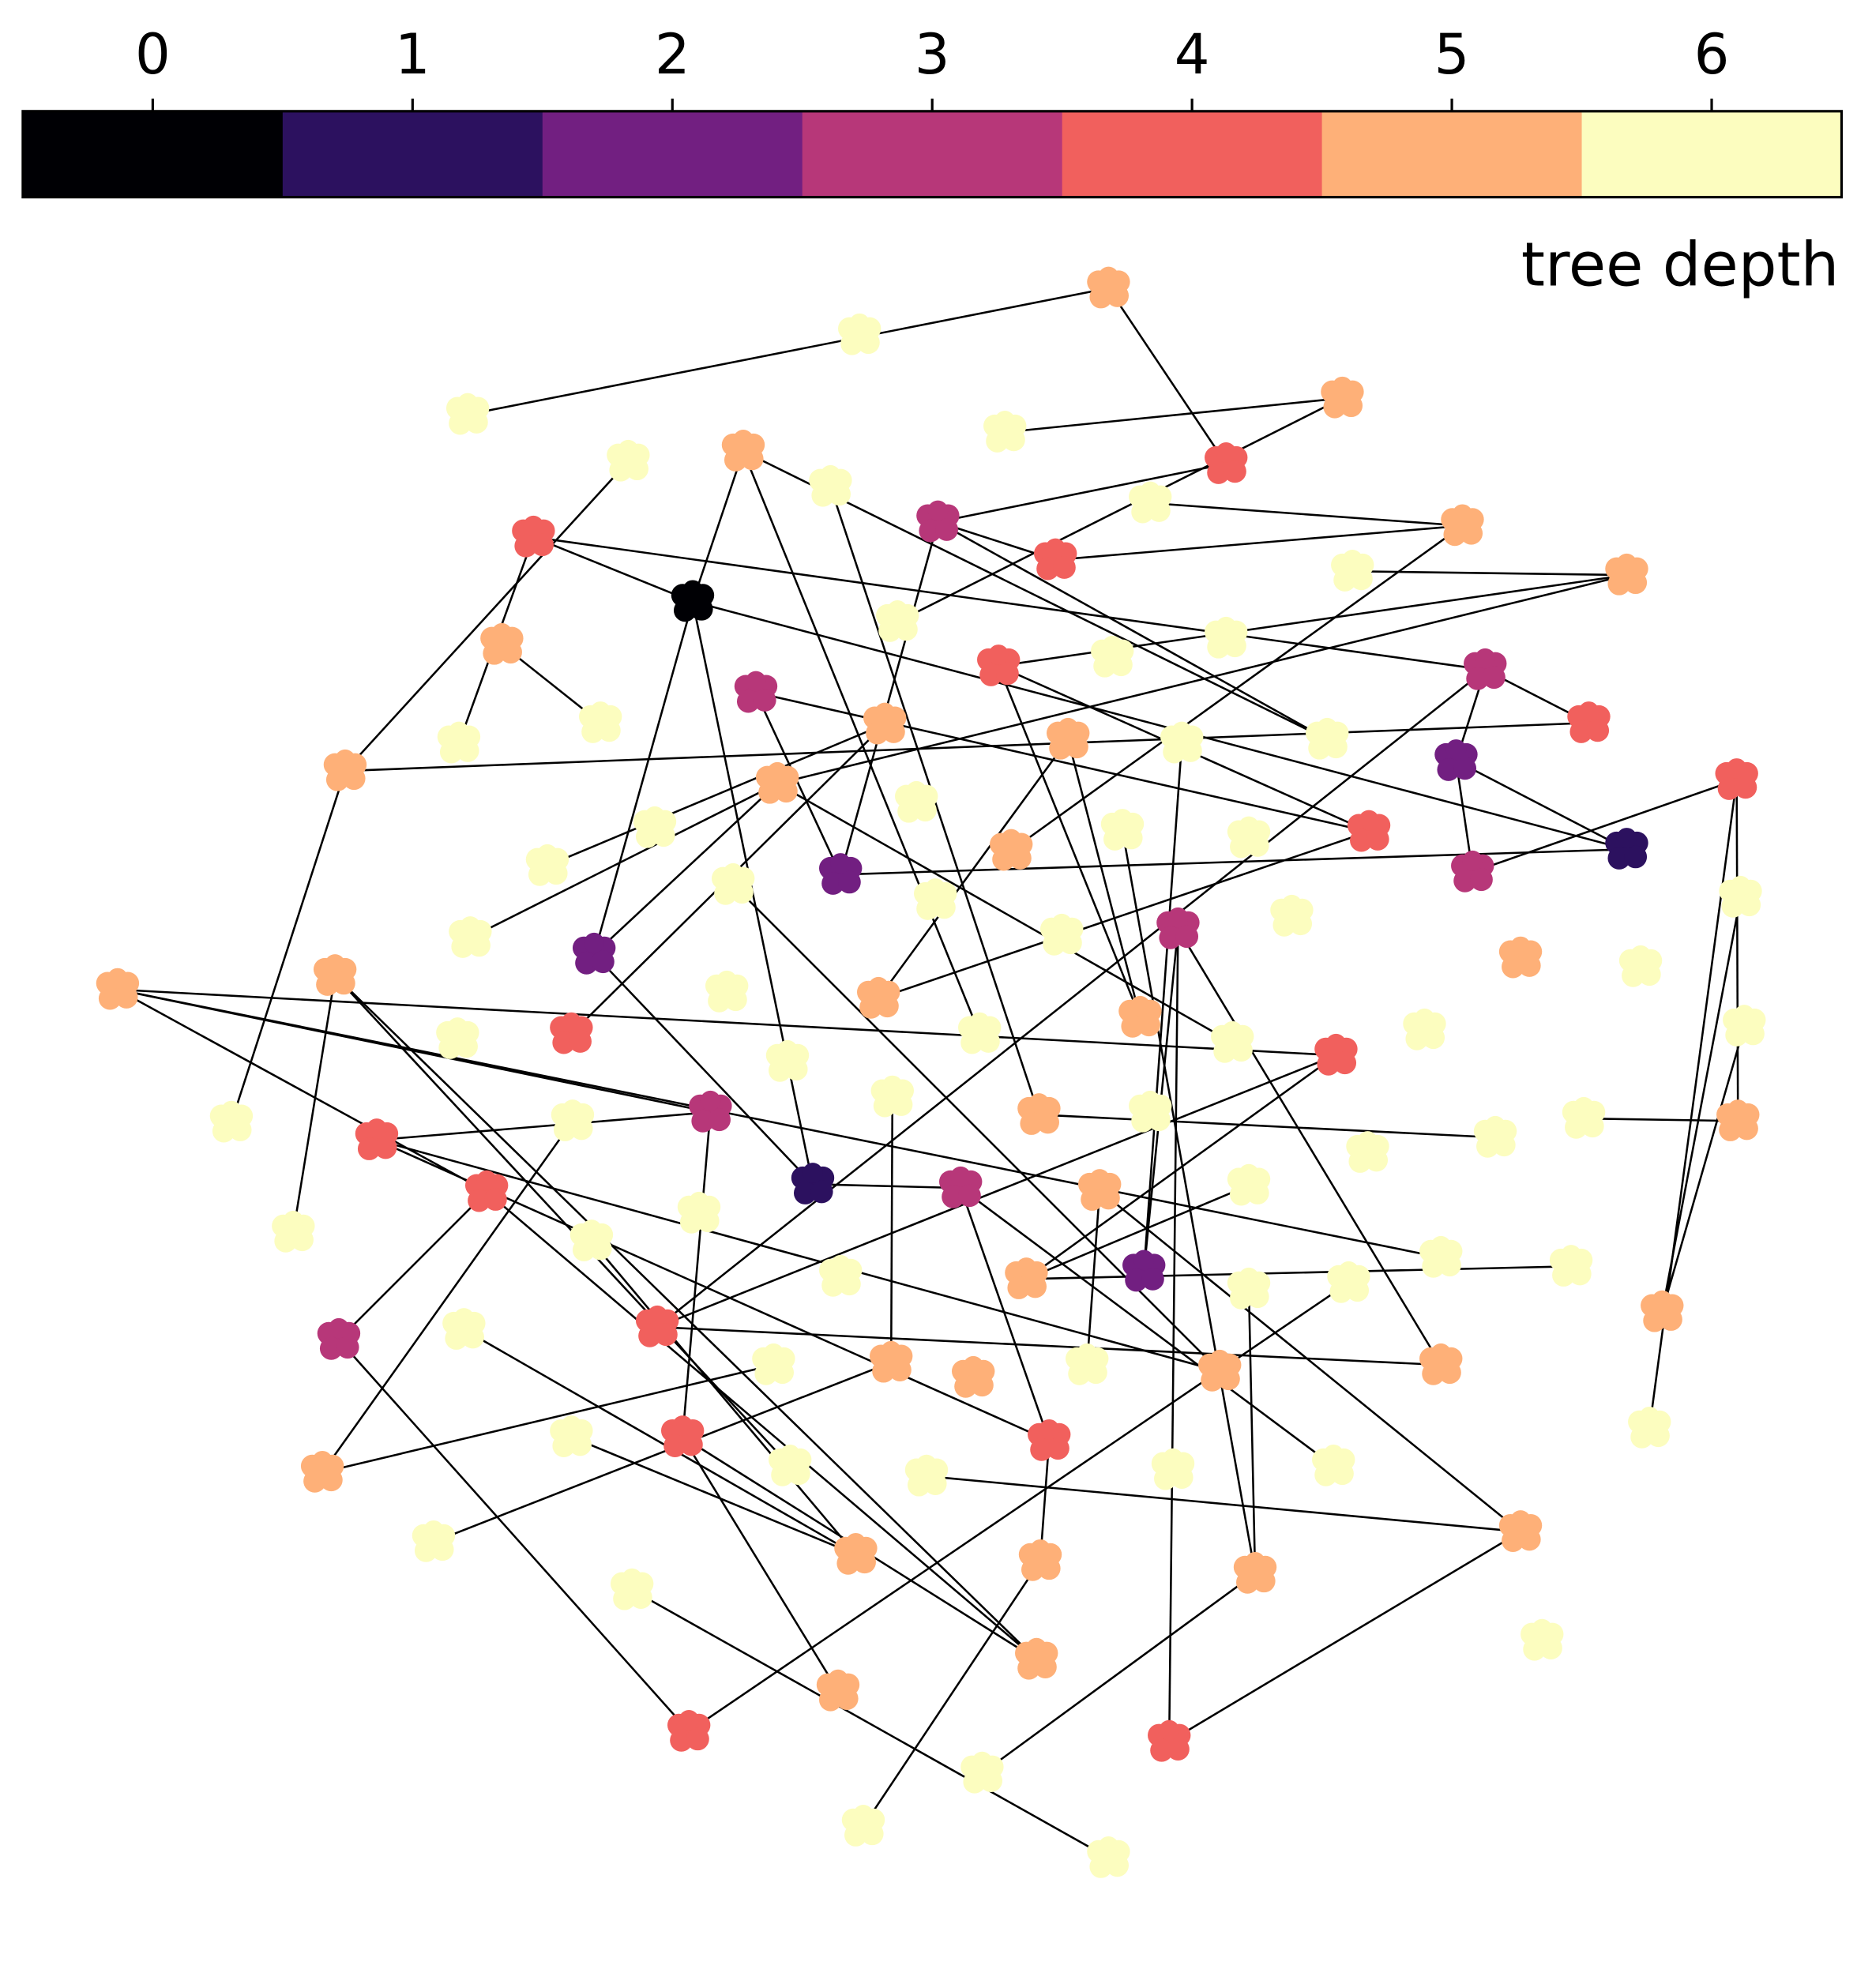 This screenshot has height=1988, width=1872. I want to click on colorbar-label: tree depth, so click(1680, 266).